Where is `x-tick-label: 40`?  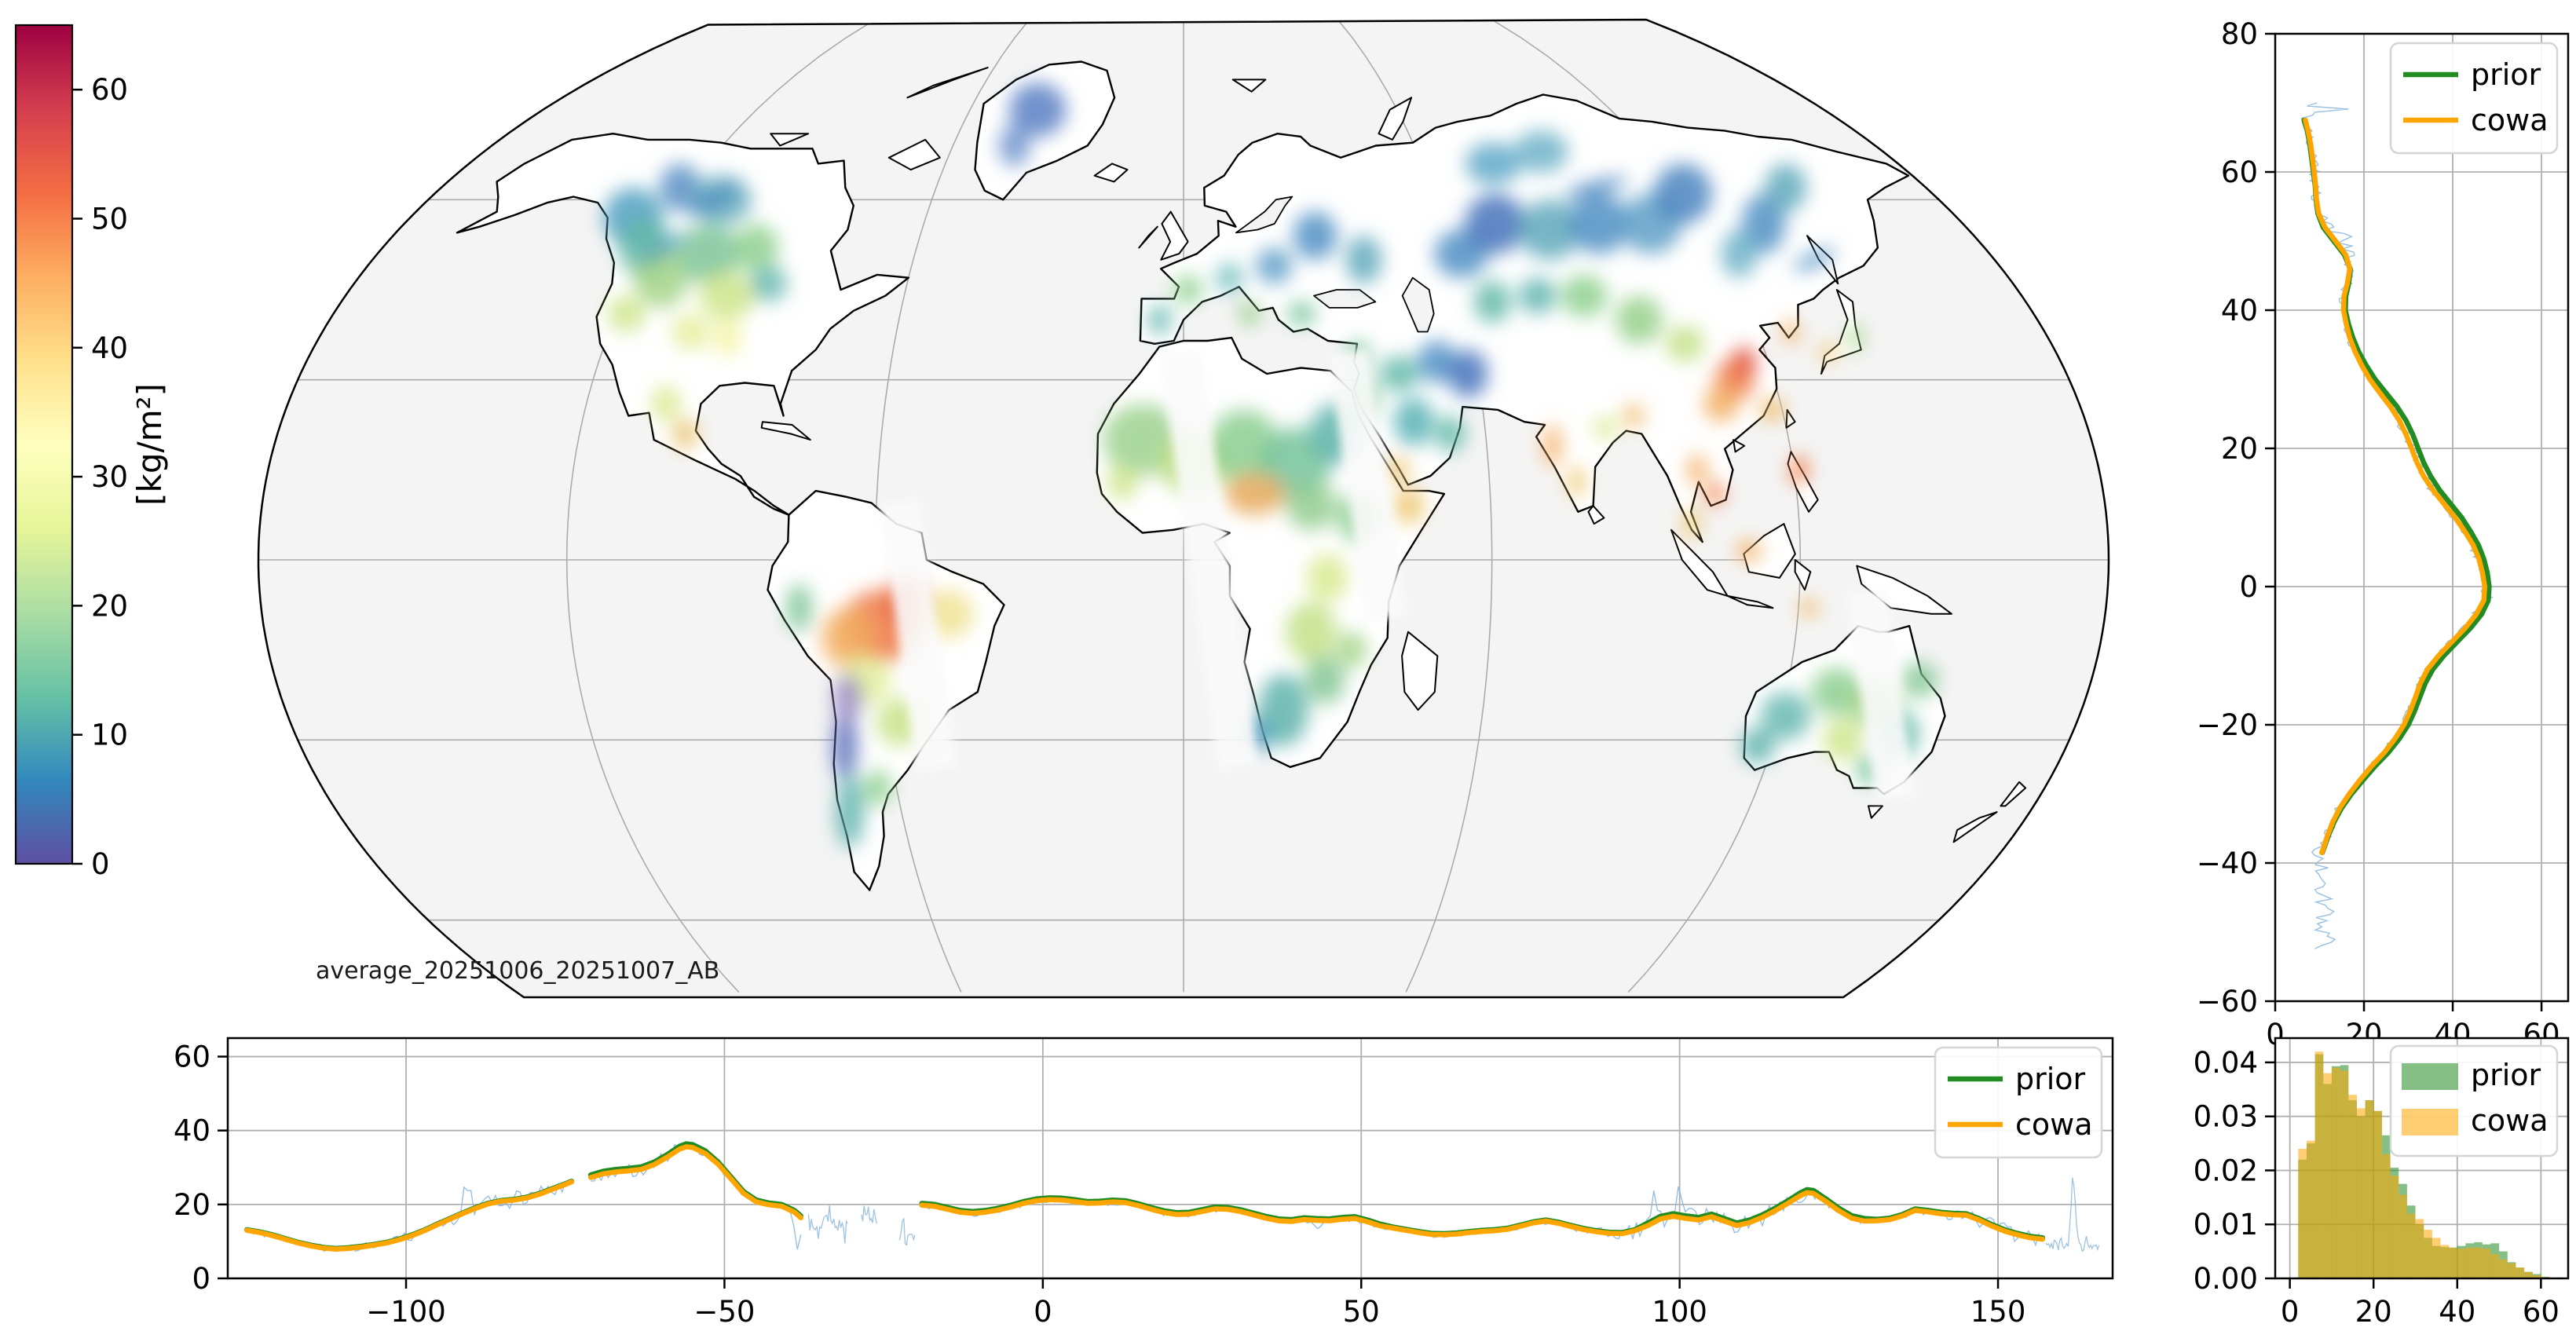
x-tick-label: 40 is located at coordinates (2457, 1312).